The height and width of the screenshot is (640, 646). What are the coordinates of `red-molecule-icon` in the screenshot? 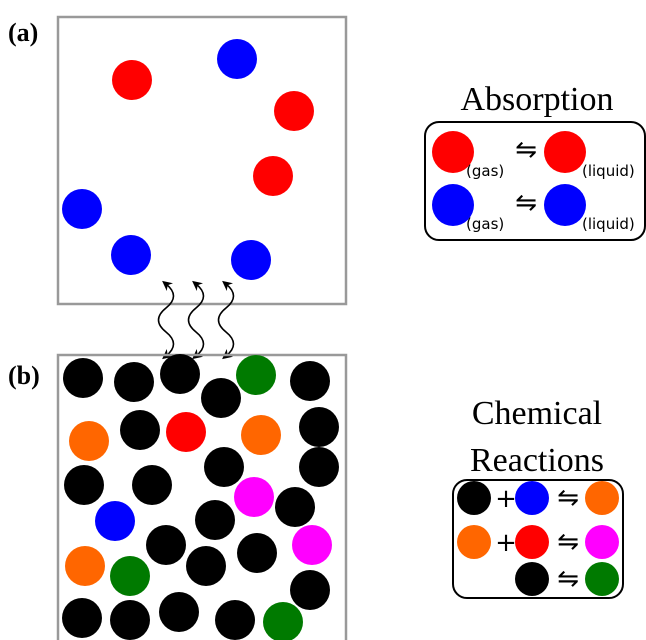 It's located at (532, 542).